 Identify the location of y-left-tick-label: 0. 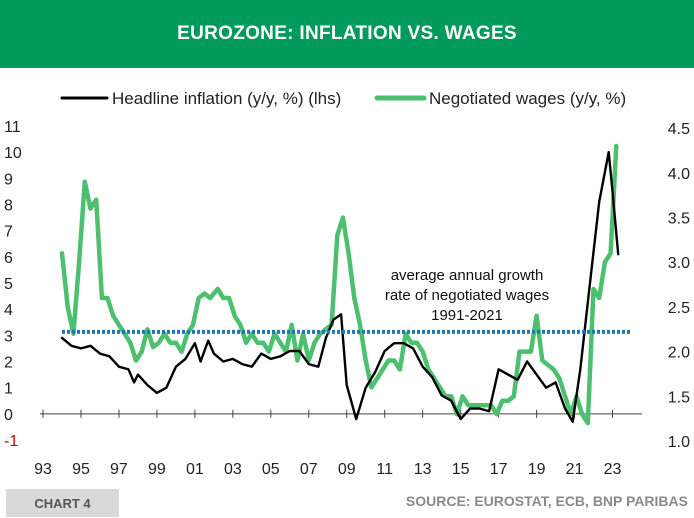
(8, 415).